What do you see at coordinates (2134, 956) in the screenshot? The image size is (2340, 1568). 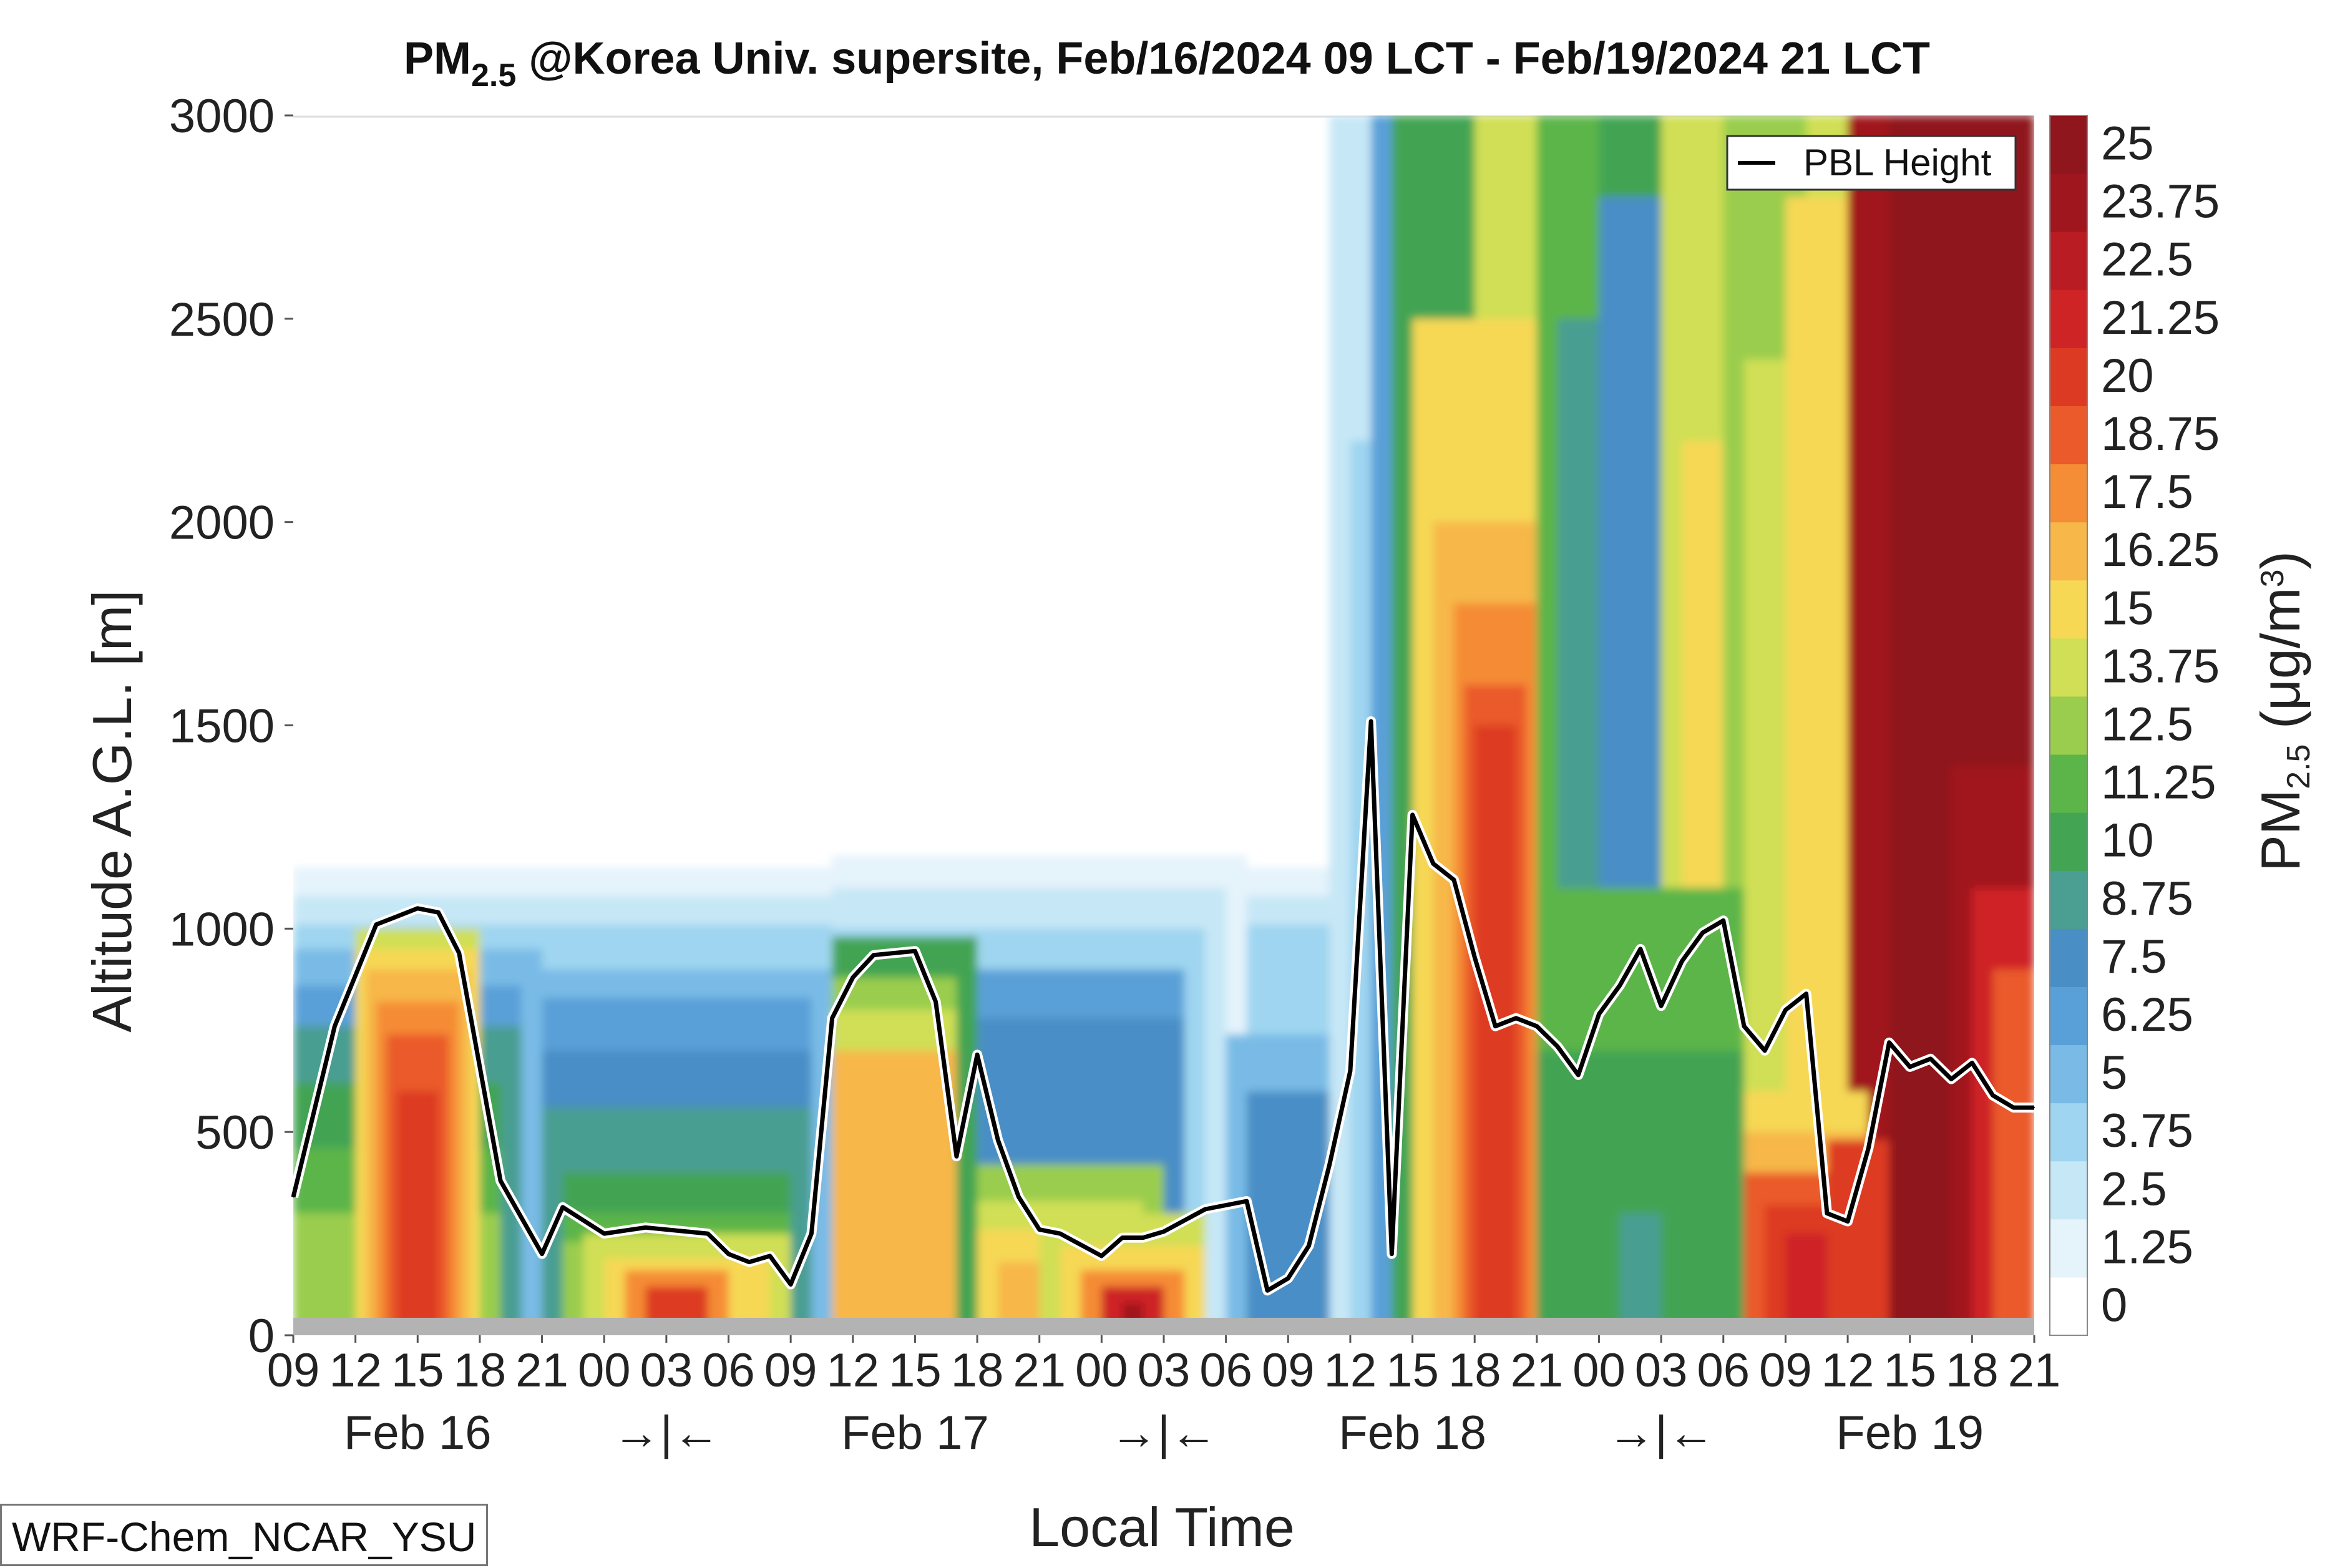 I see `colorbar-label-6: 7.5` at bounding box center [2134, 956].